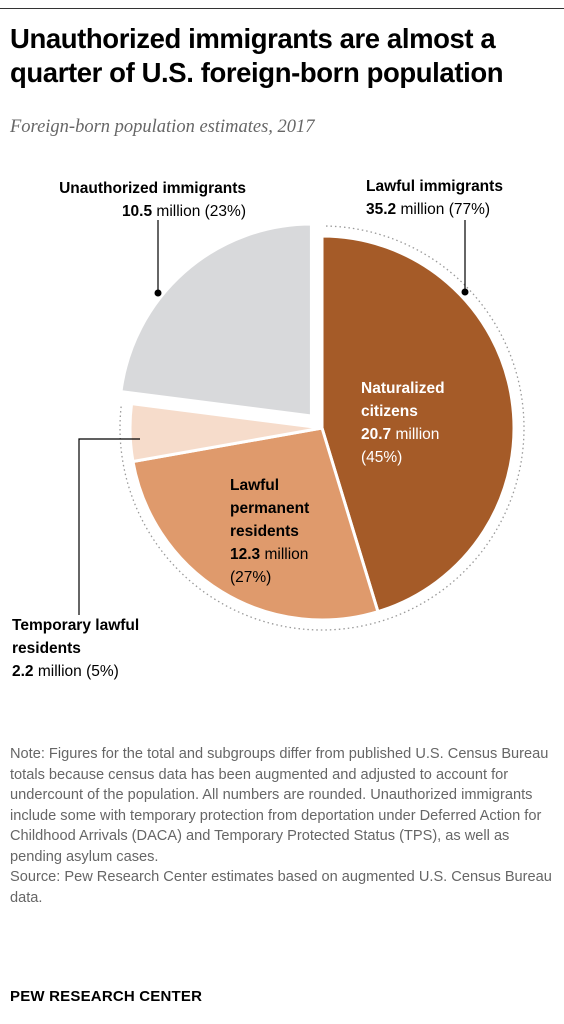 This screenshot has width=564, height=1024. I want to click on slice-naturalized-citizens, so click(418, 424).